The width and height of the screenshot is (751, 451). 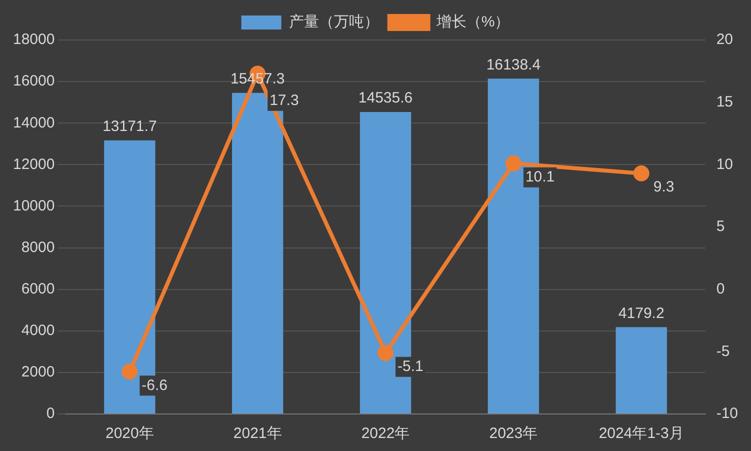 What do you see at coordinates (663, 187) in the screenshot?
I see `data-label: 9.3` at bounding box center [663, 187].